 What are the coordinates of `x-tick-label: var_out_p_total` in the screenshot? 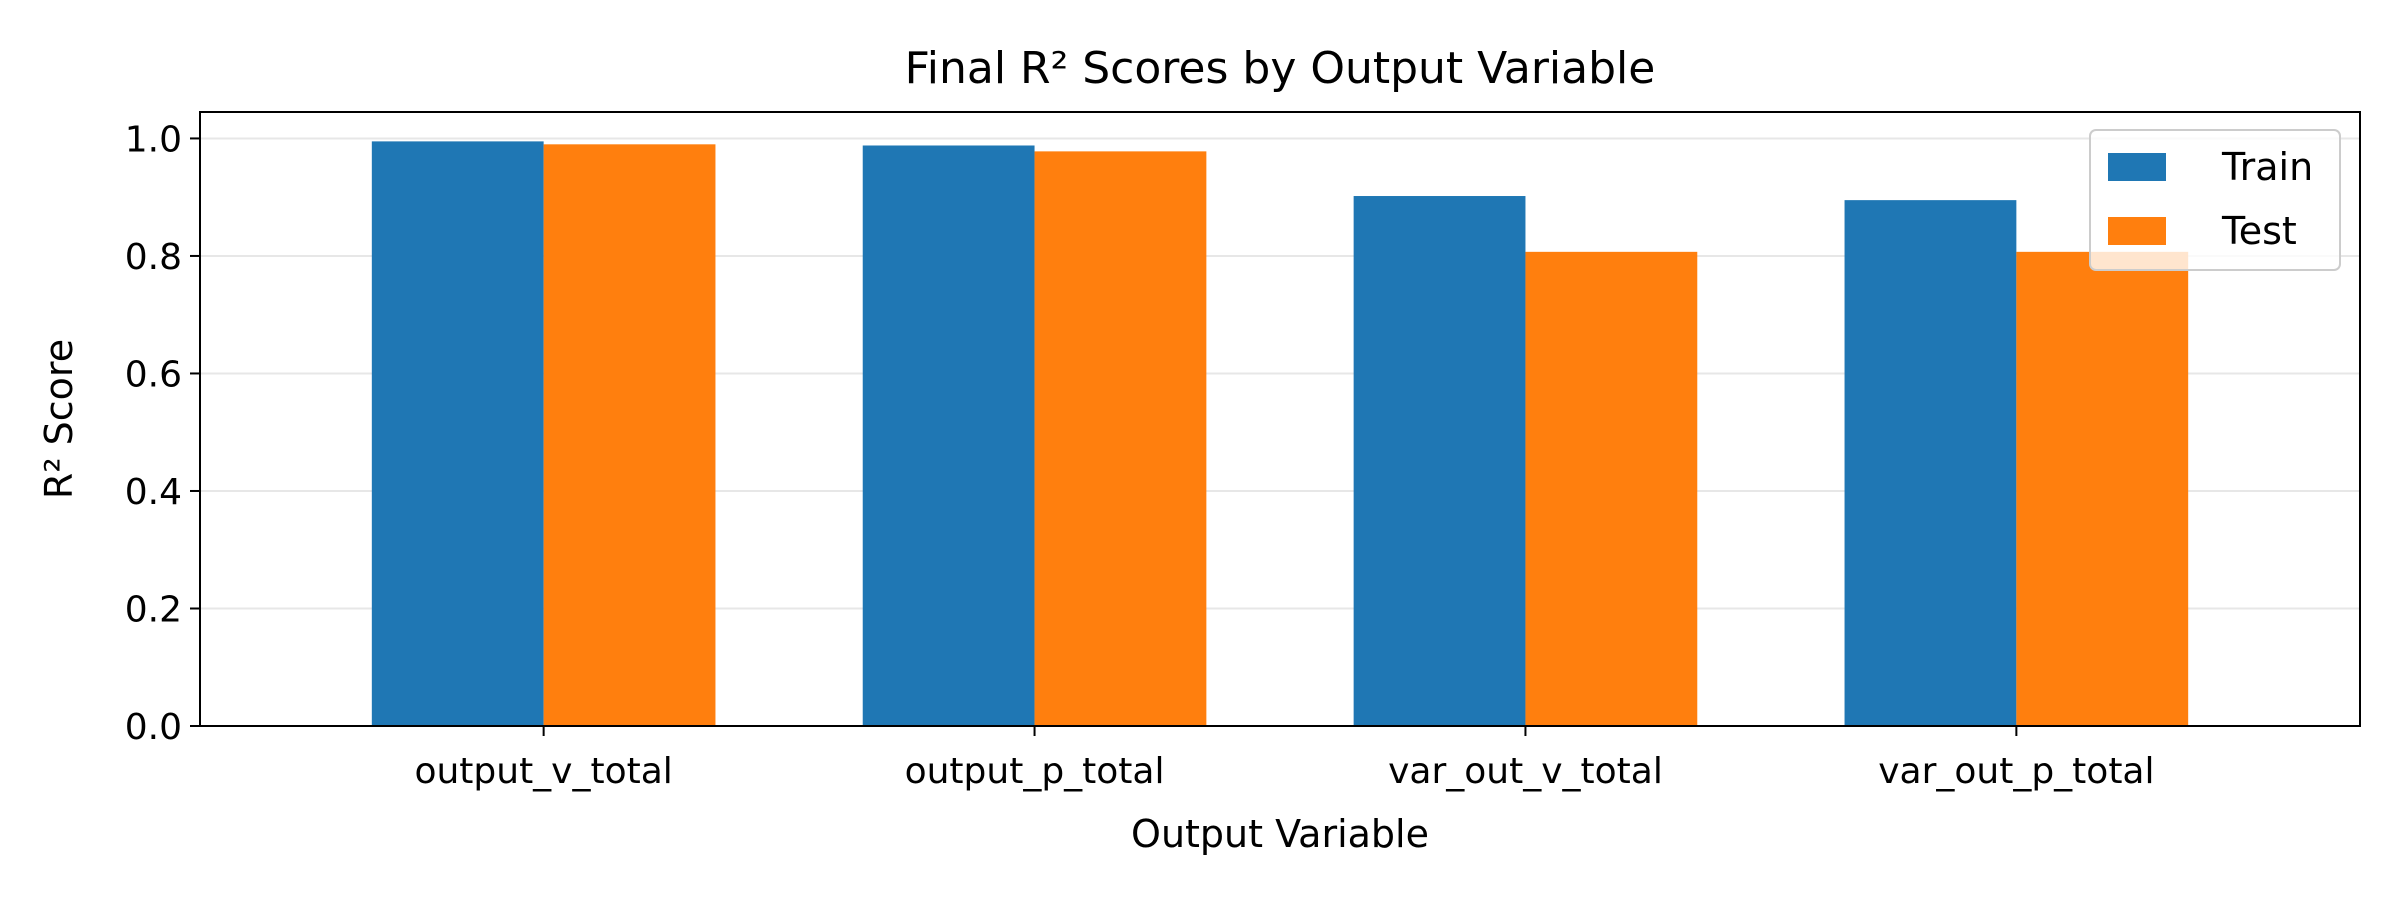 It's located at (2016, 771).